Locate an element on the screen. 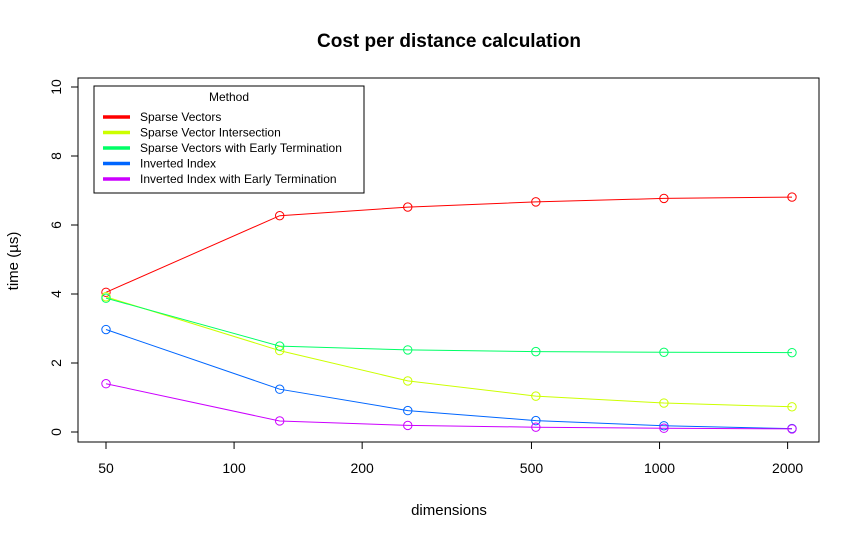  y-tick-label: 8 is located at coordinates (56, 156).